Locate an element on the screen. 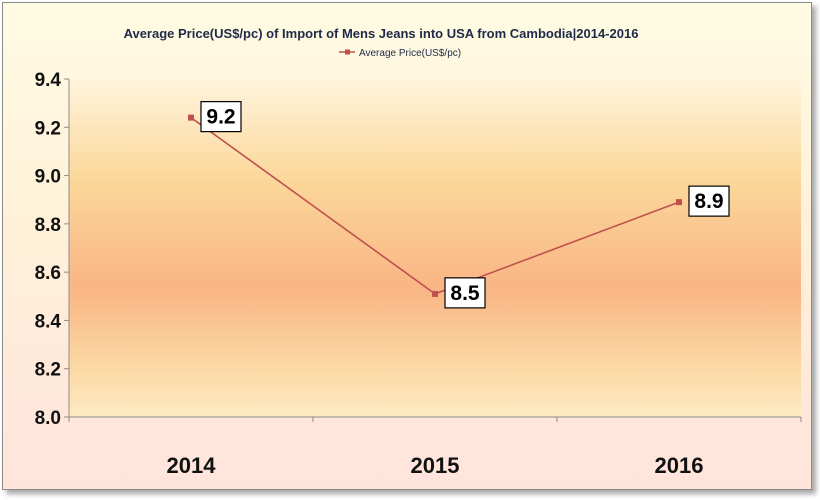 This screenshot has width=820, height=500. data-label: 8.5 is located at coordinates (465, 293).